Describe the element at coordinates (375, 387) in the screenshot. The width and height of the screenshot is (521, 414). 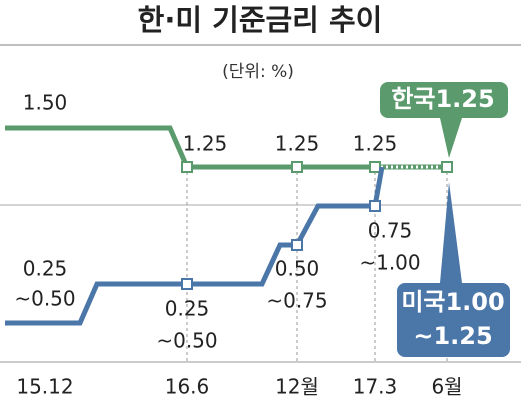
I see `x-tick-label: 17.3` at that location.